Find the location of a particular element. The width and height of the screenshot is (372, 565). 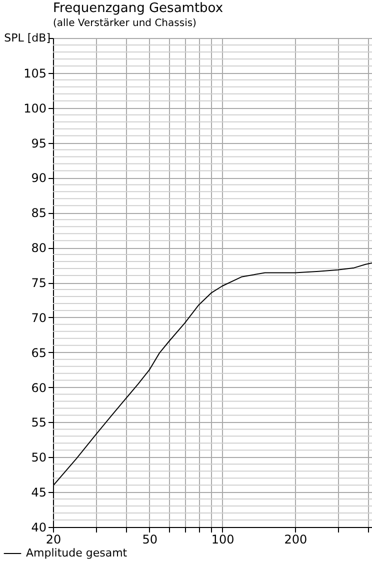

x-tick-label: 200 is located at coordinates (296, 539).